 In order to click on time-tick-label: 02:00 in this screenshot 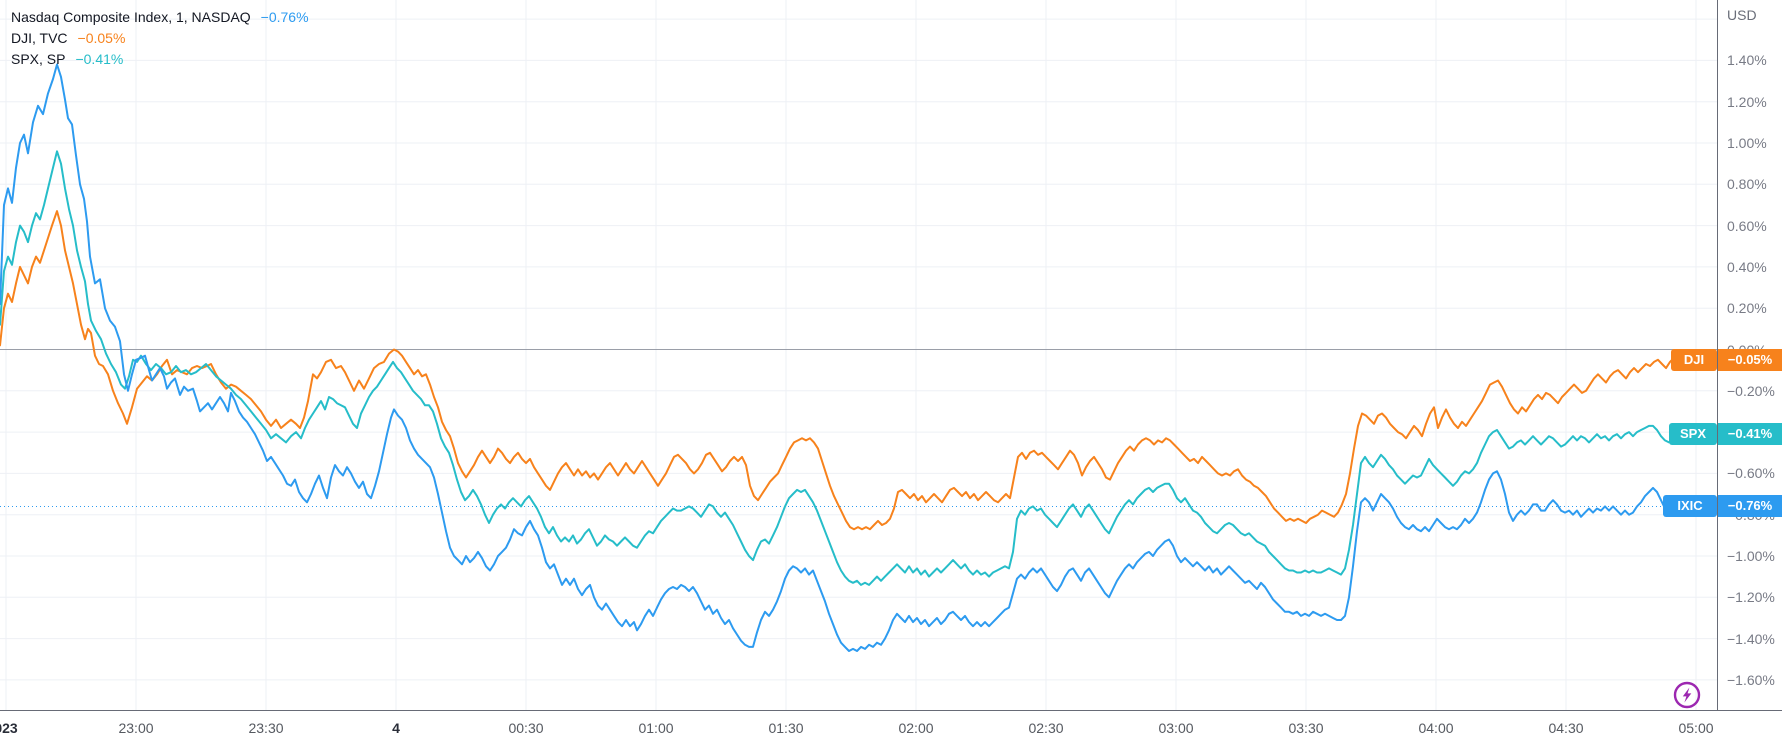, I will do `click(916, 728)`.